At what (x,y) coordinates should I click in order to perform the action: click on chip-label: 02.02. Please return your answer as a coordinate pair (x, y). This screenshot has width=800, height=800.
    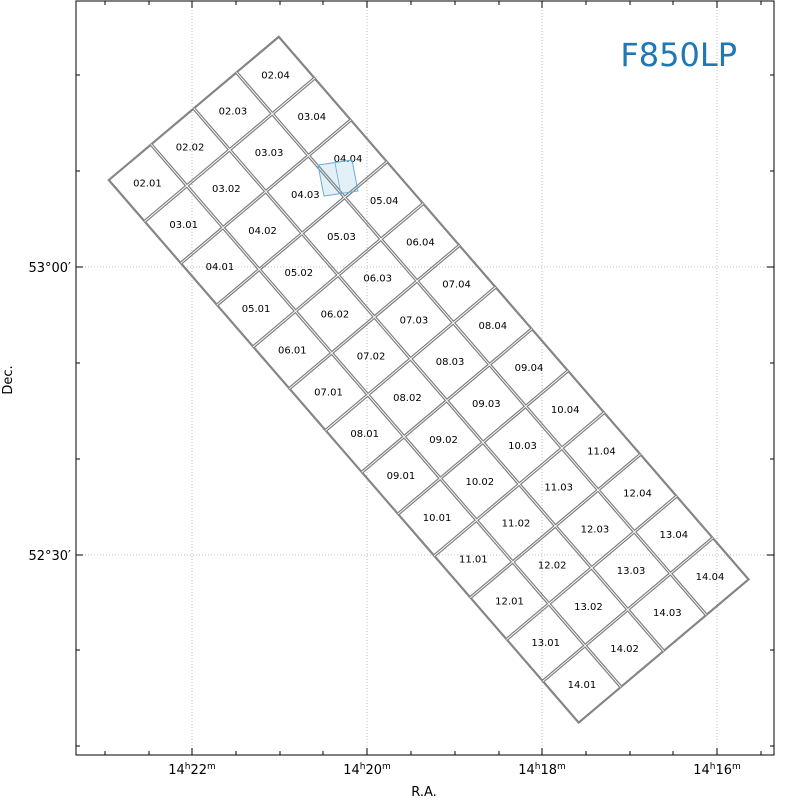
    Looking at the image, I should click on (190, 147).